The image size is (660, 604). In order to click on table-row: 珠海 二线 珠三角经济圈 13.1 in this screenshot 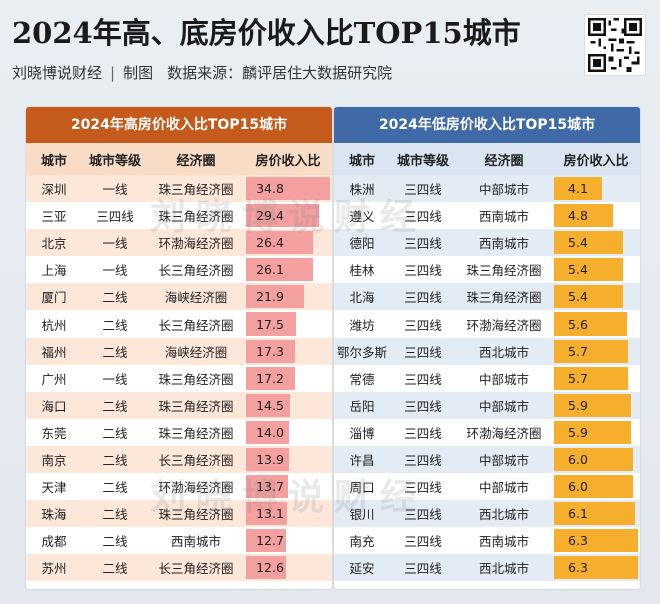, I will do `click(179, 514)`.